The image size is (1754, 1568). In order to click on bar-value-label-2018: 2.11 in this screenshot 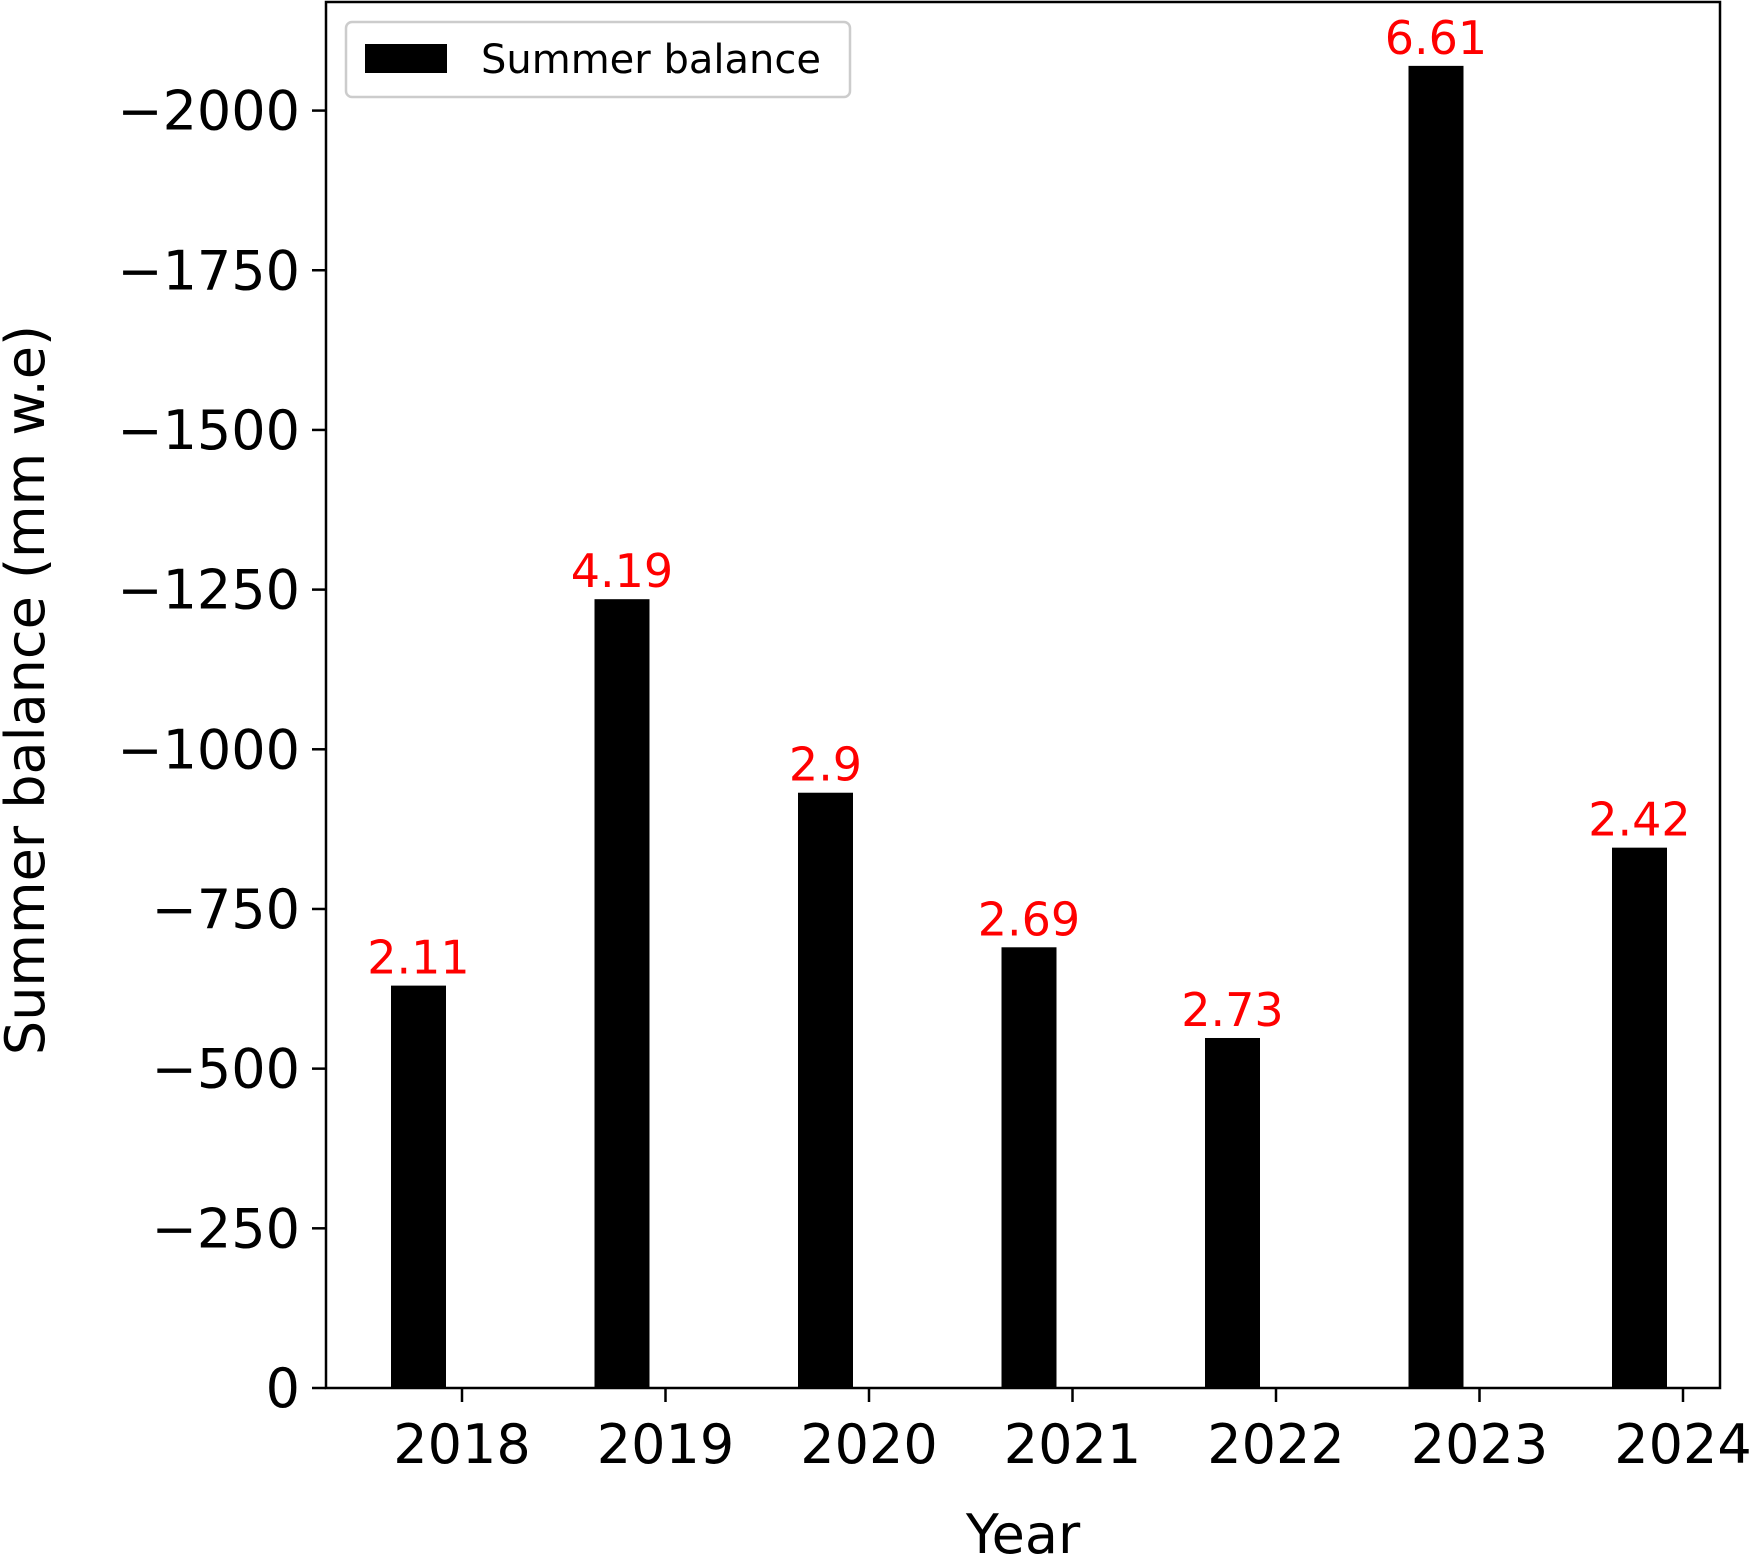, I will do `click(418, 958)`.